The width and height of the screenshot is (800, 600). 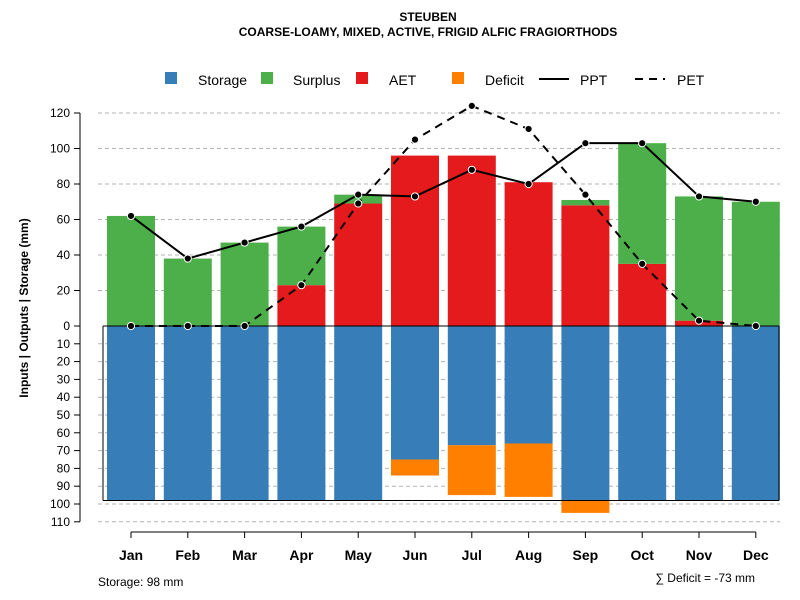 What do you see at coordinates (187, 555) in the screenshot?
I see `x-tick-label: Feb` at bounding box center [187, 555].